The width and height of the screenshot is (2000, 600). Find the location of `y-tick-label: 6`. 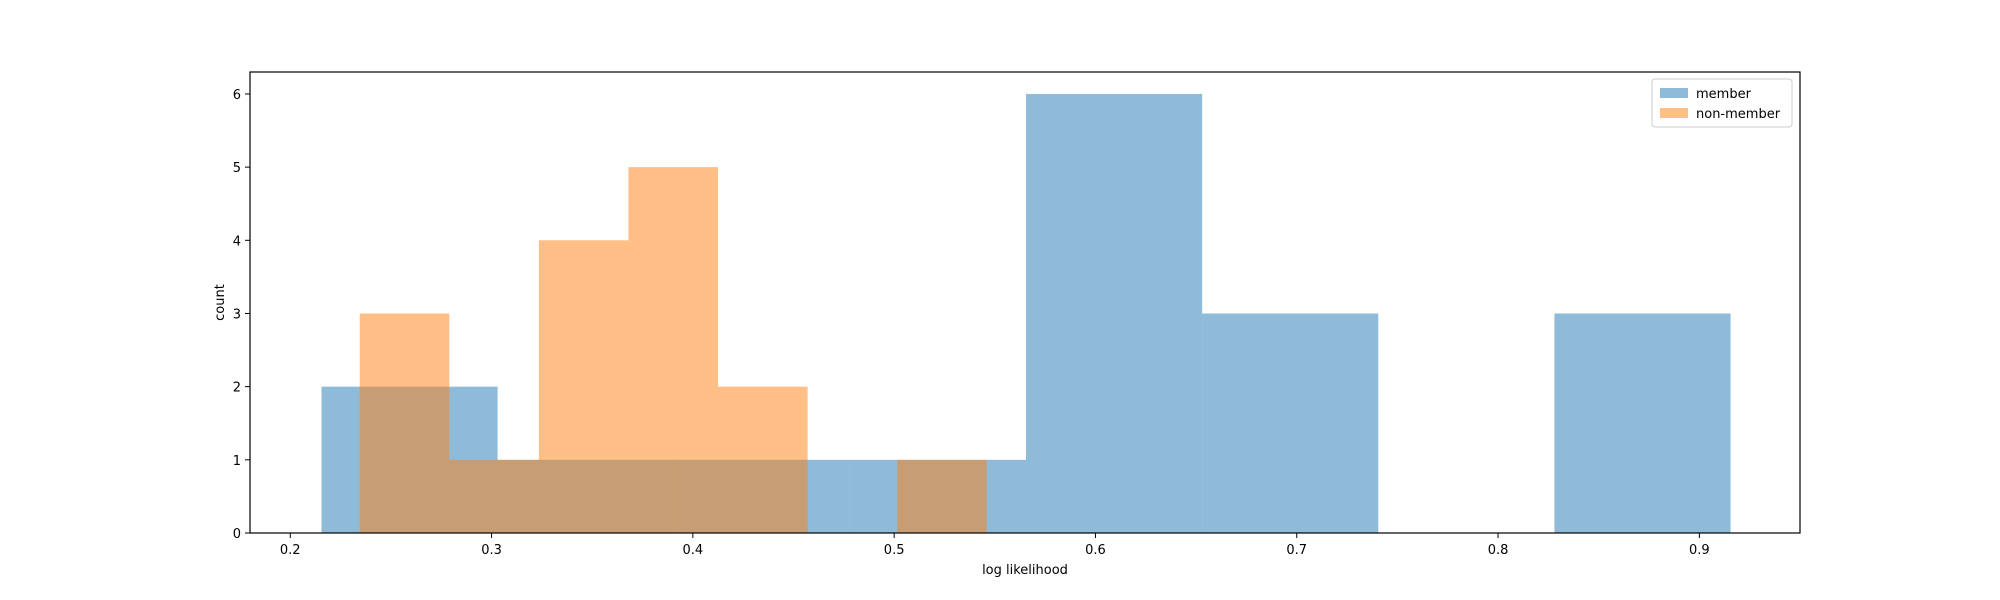

y-tick-label: 6 is located at coordinates (237, 95).